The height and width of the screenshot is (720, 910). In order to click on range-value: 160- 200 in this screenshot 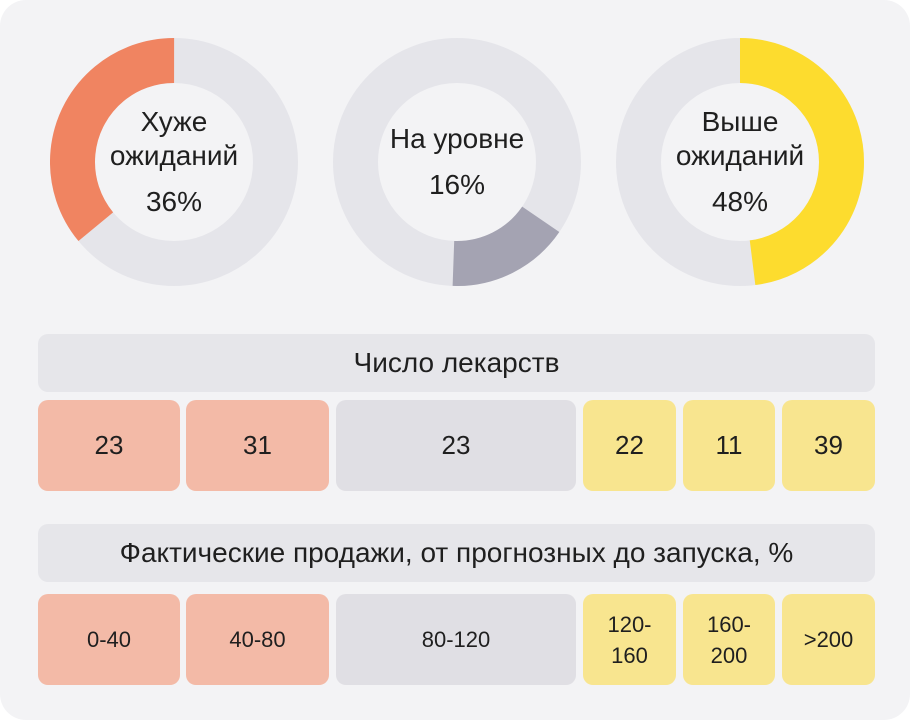, I will do `click(729, 639)`.